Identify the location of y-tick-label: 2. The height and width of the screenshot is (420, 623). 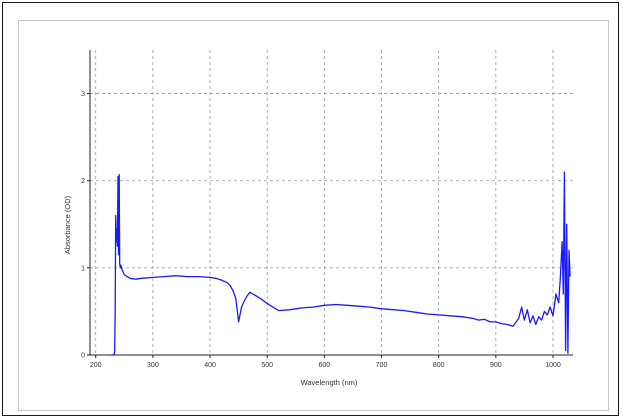
(83, 181).